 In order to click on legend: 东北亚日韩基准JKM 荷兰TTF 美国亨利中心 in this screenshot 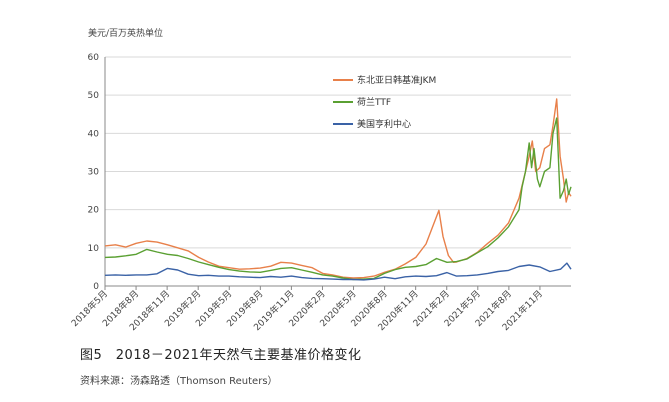, I will do `click(384, 102)`.